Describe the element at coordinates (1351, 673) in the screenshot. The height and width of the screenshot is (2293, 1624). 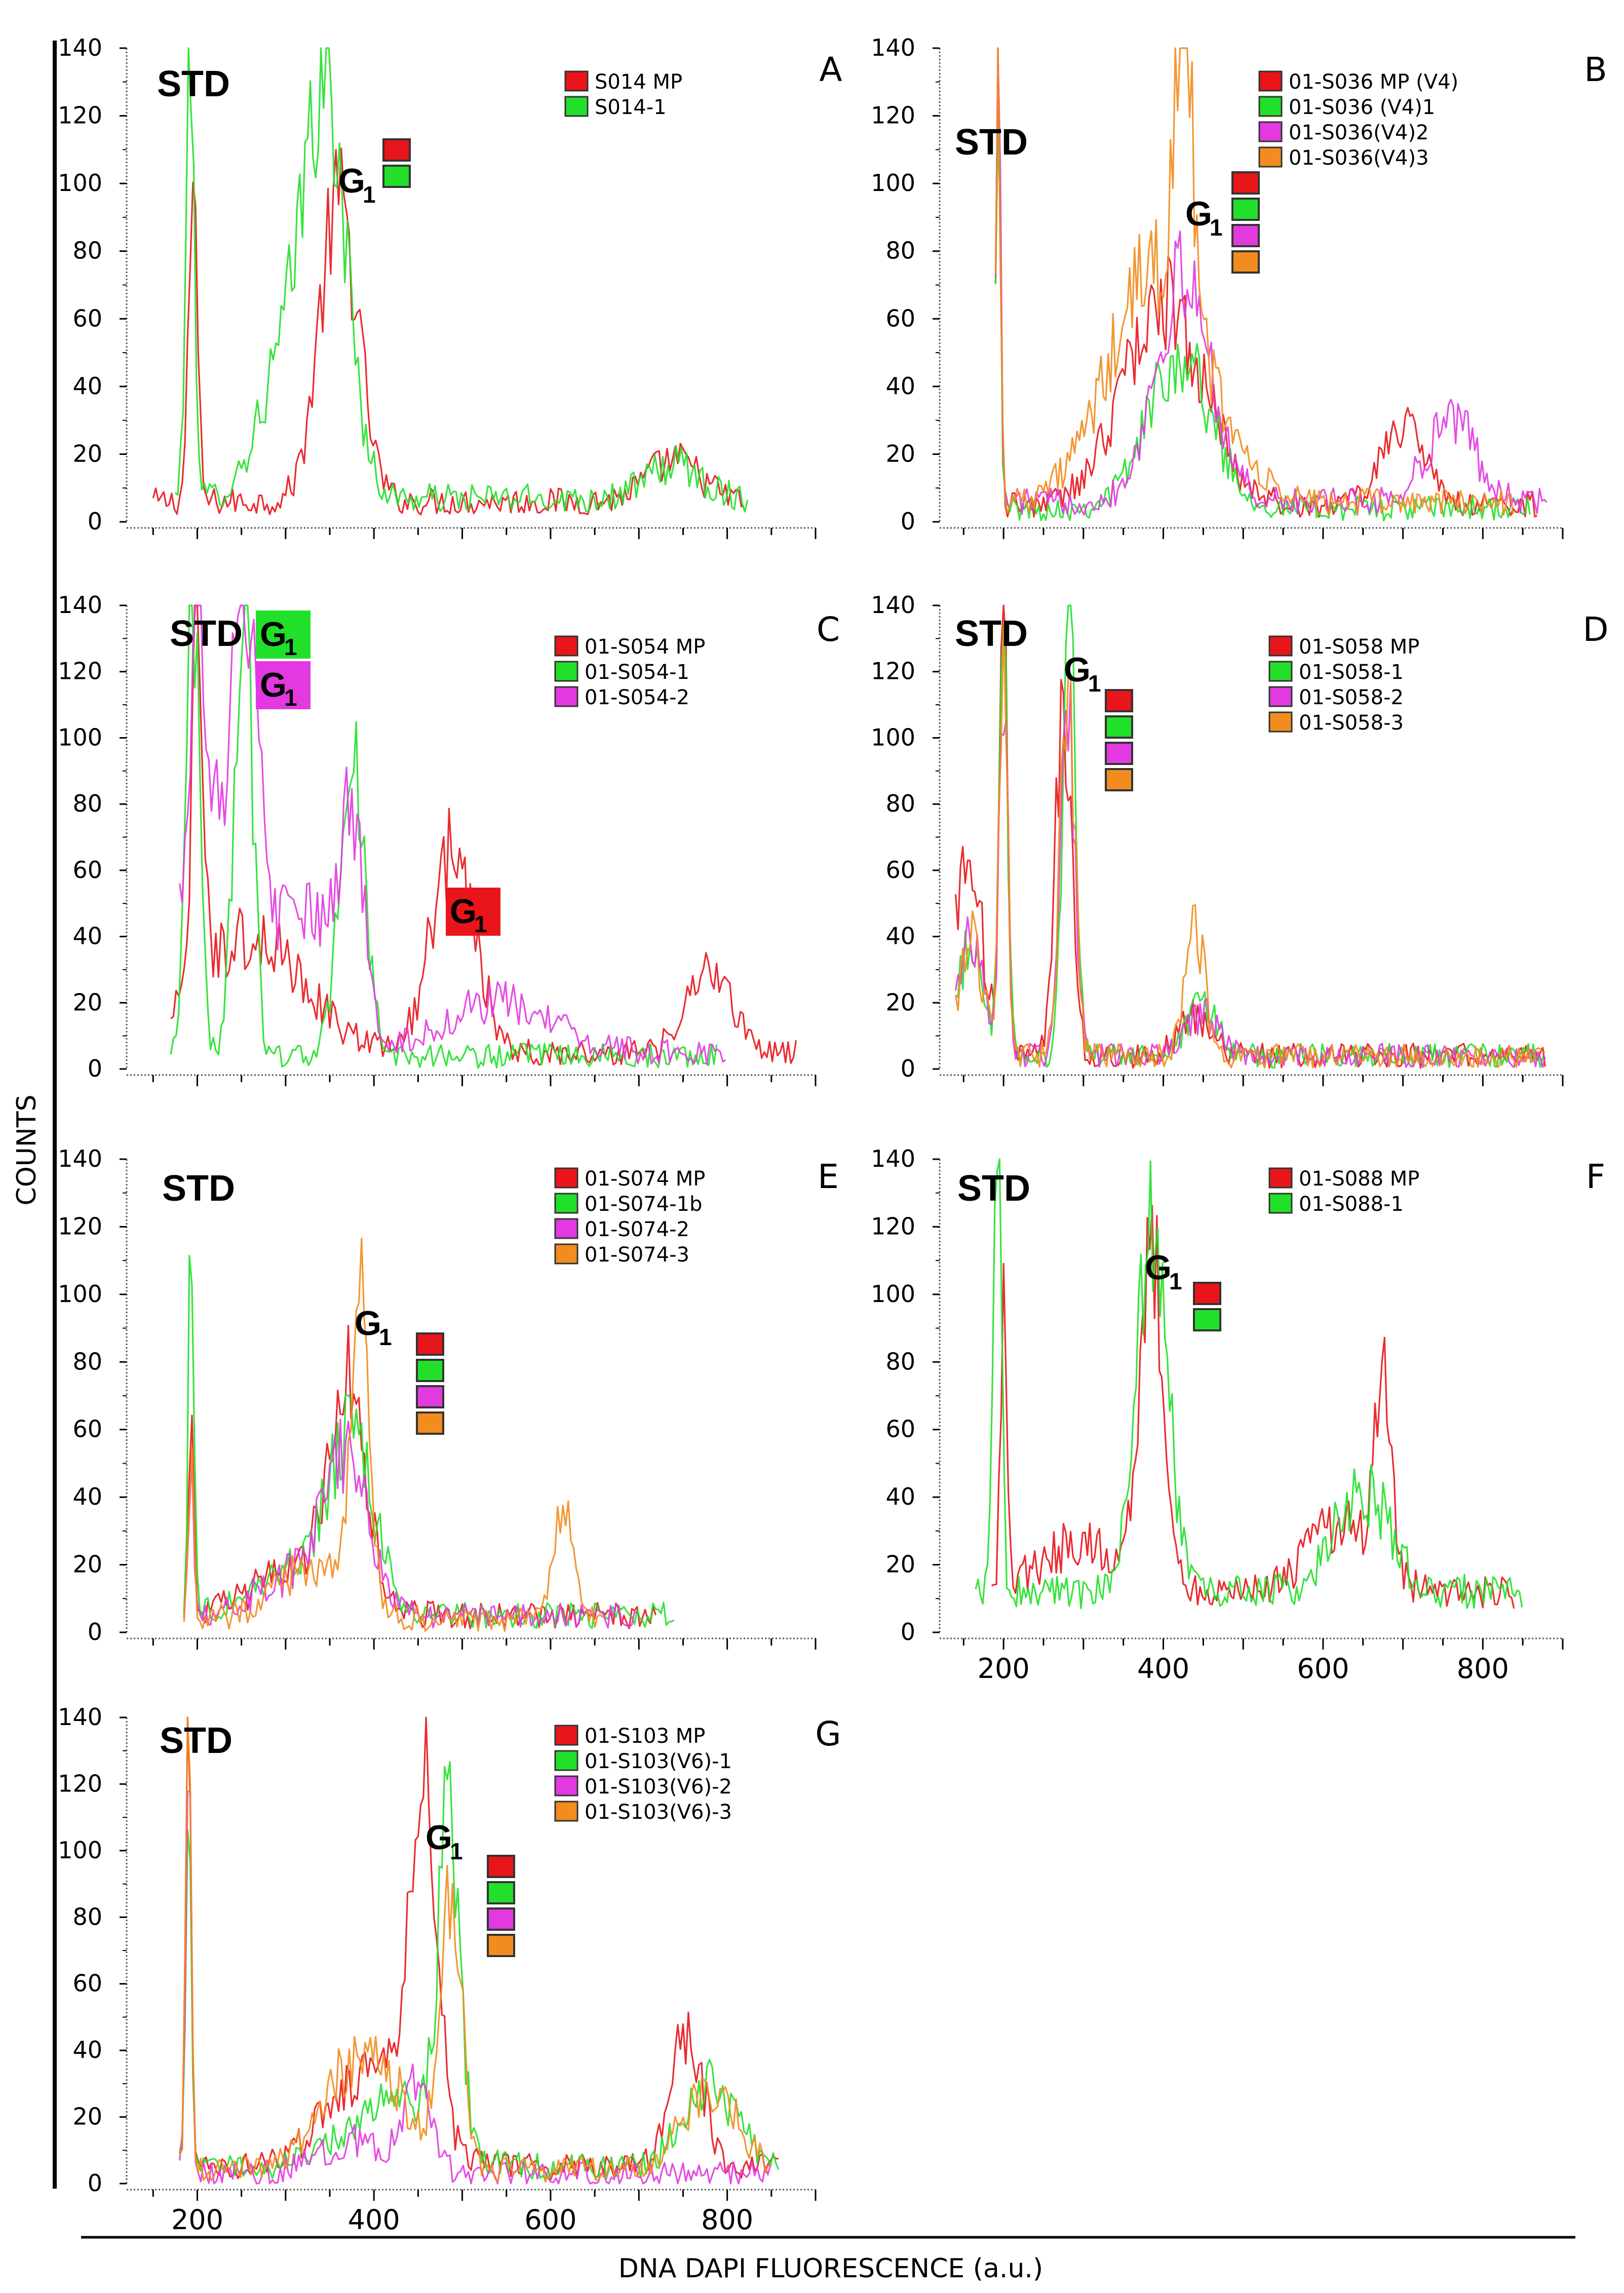
I see `legend-label: 01-S058-1` at that location.